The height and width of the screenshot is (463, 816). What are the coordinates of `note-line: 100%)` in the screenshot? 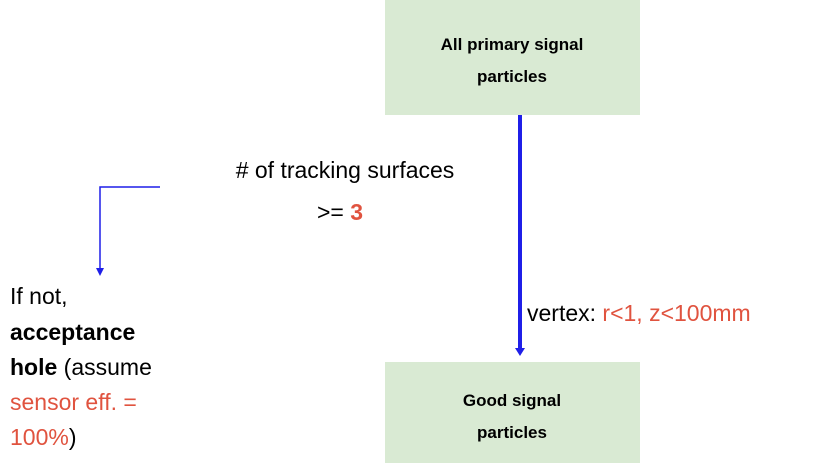 It's located at (43, 437).